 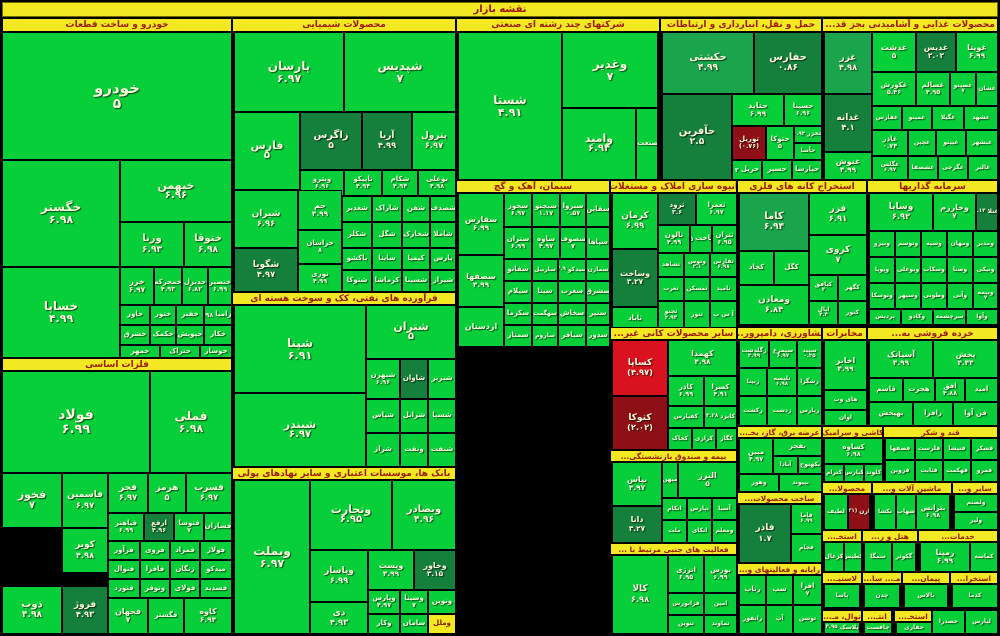 What do you see at coordinates (85, 610) in the screenshot?
I see `treemap-tile: فروژ ۴.۹۳` at bounding box center [85, 610].